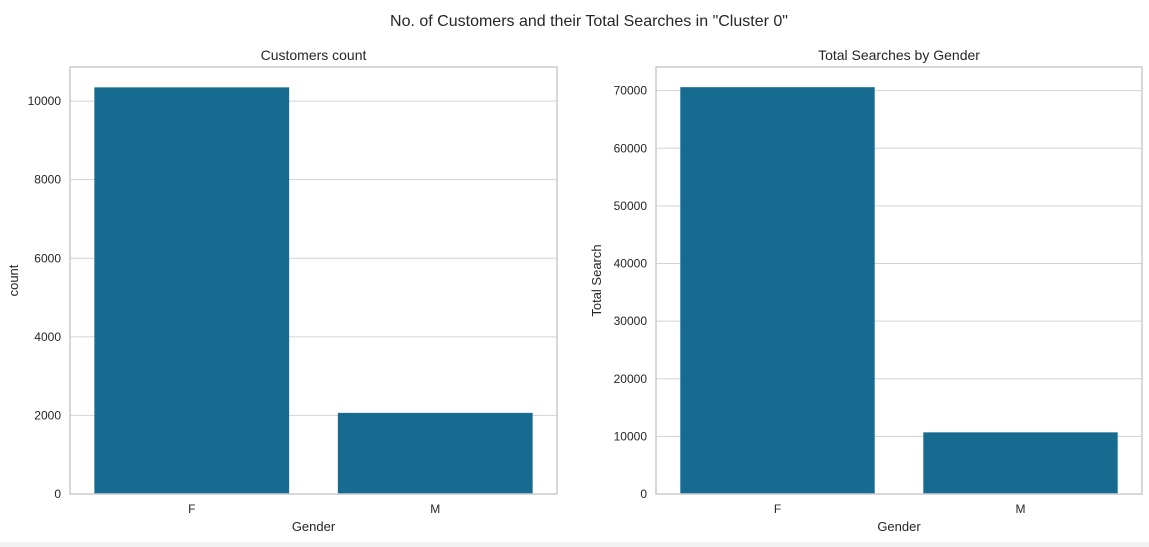 The height and width of the screenshot is (547, 1149). Describe the element at coordinates (47, 337) in the screenshot. I see `y-tick-label: 4000` at that location.